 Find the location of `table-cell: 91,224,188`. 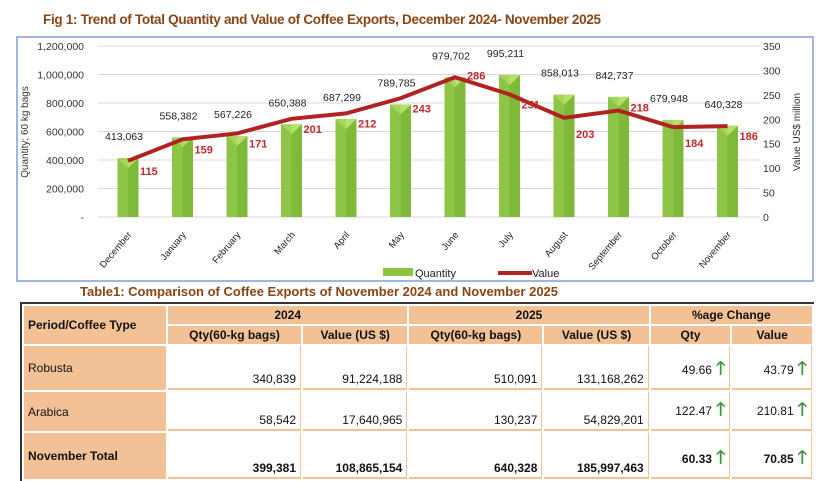

table-cell: 91,224,188 is located at coordinates (355, 368).